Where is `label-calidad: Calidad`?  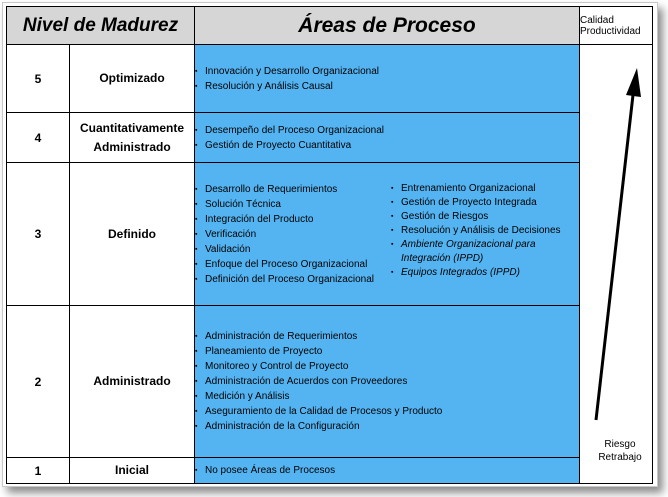 label-calidad: Calidad is located at coordinates (597, 20).